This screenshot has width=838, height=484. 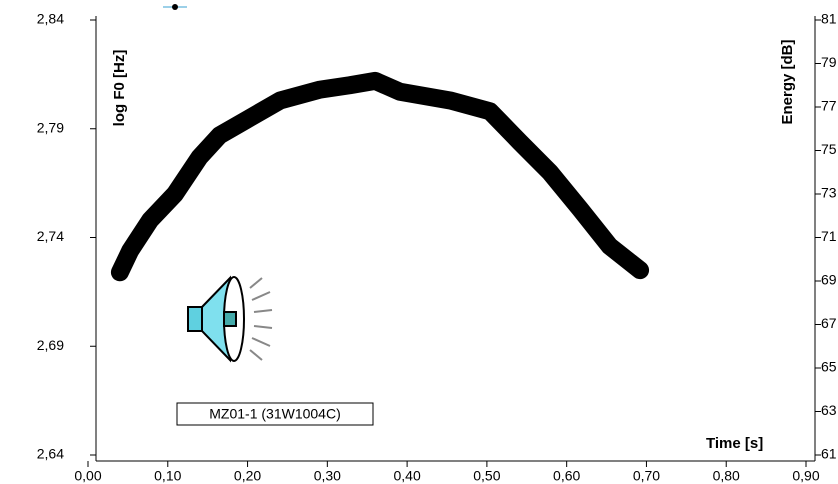 I want to click on x-axis-label: Time [s], so click(x=734, y=443).